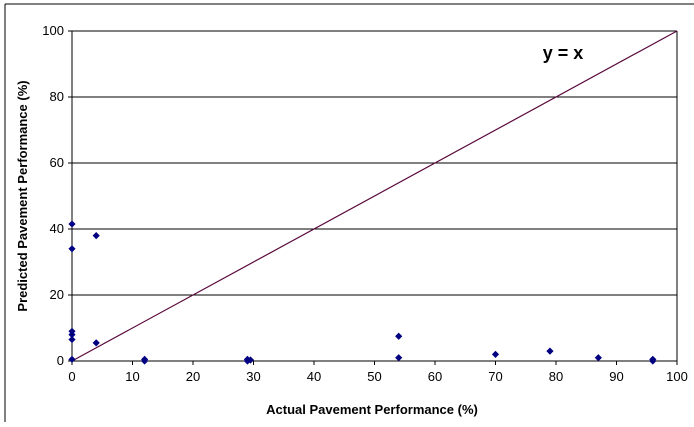 The height and width of the screenshot is (427, 694). What do you see at coordinates (132, 376) in the screenshot?
I see `x-tick-label: 10` at bounding box center [132, 376].